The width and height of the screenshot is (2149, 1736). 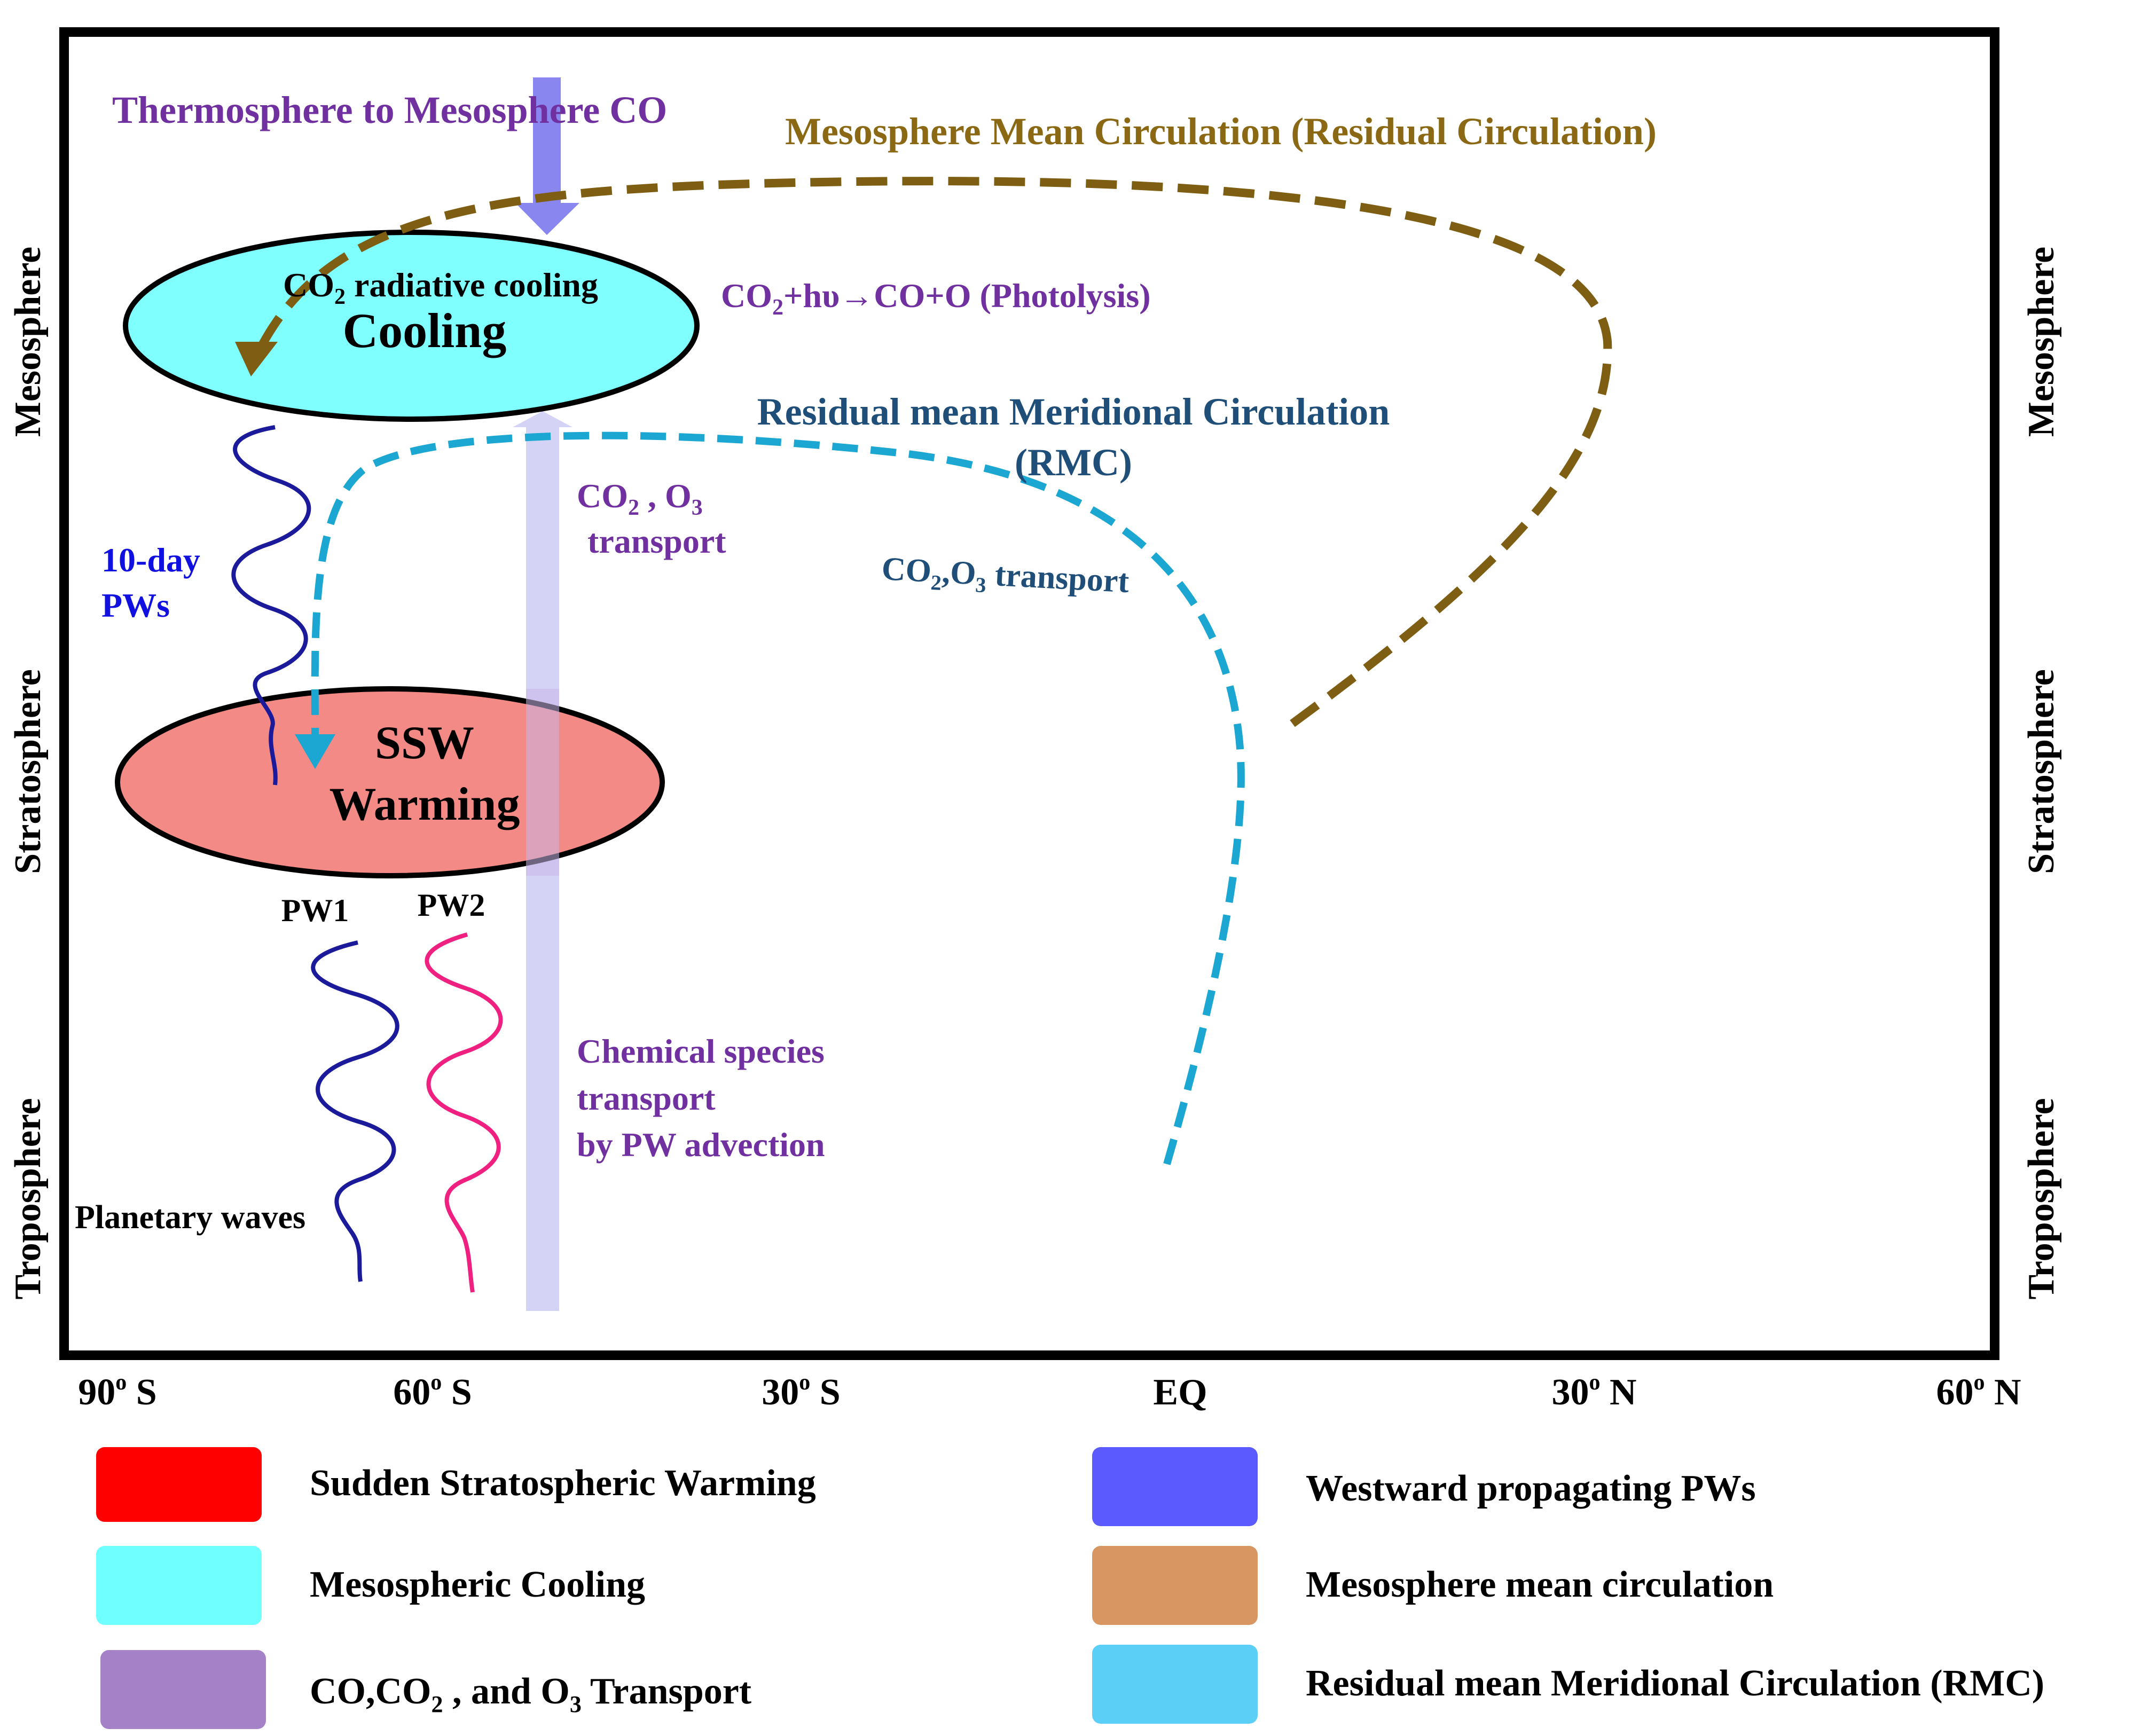 What do you see at coordinates (432, 1391) in the screenshot?
I see `x-tick-60s: 60o S` at bounding box center [432, 1391].